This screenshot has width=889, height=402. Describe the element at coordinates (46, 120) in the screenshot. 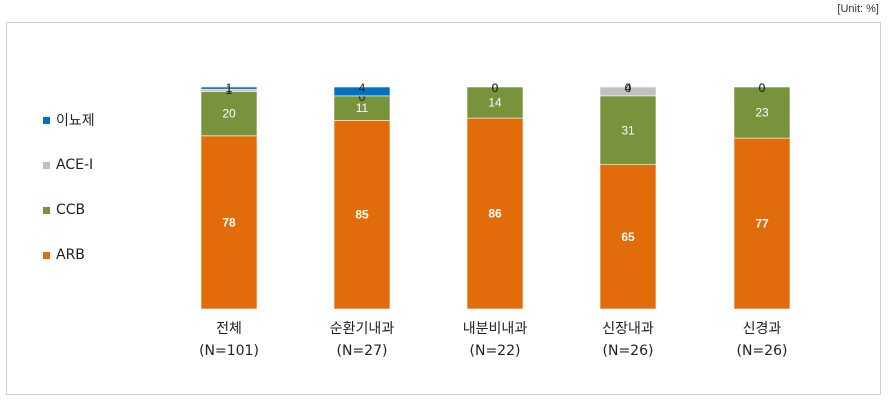

I see `legend-swatch-diuretic` at that location.